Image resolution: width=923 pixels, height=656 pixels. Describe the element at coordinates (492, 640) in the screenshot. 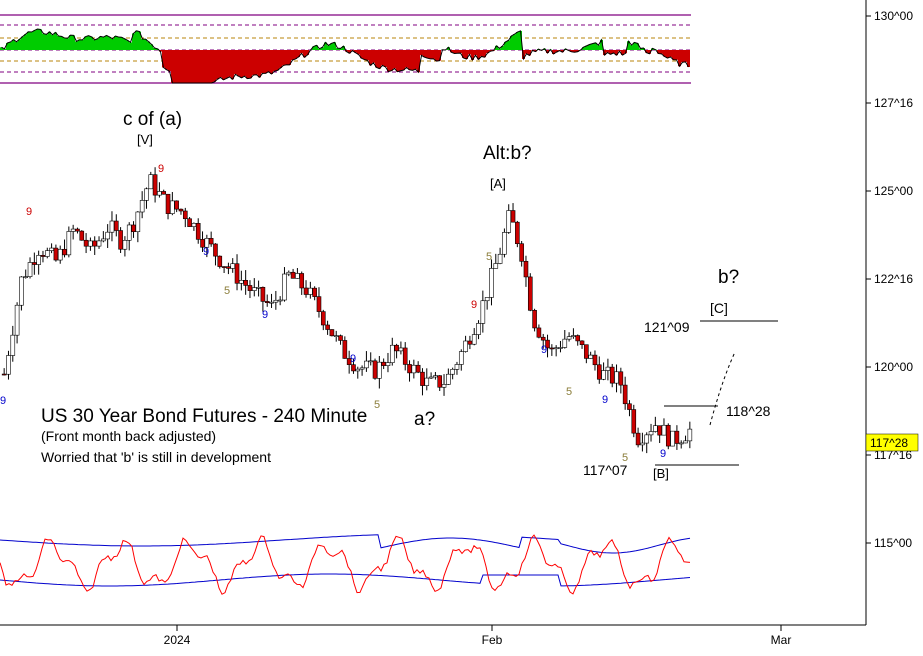

I see `x-tick-label: Feb` at that location.